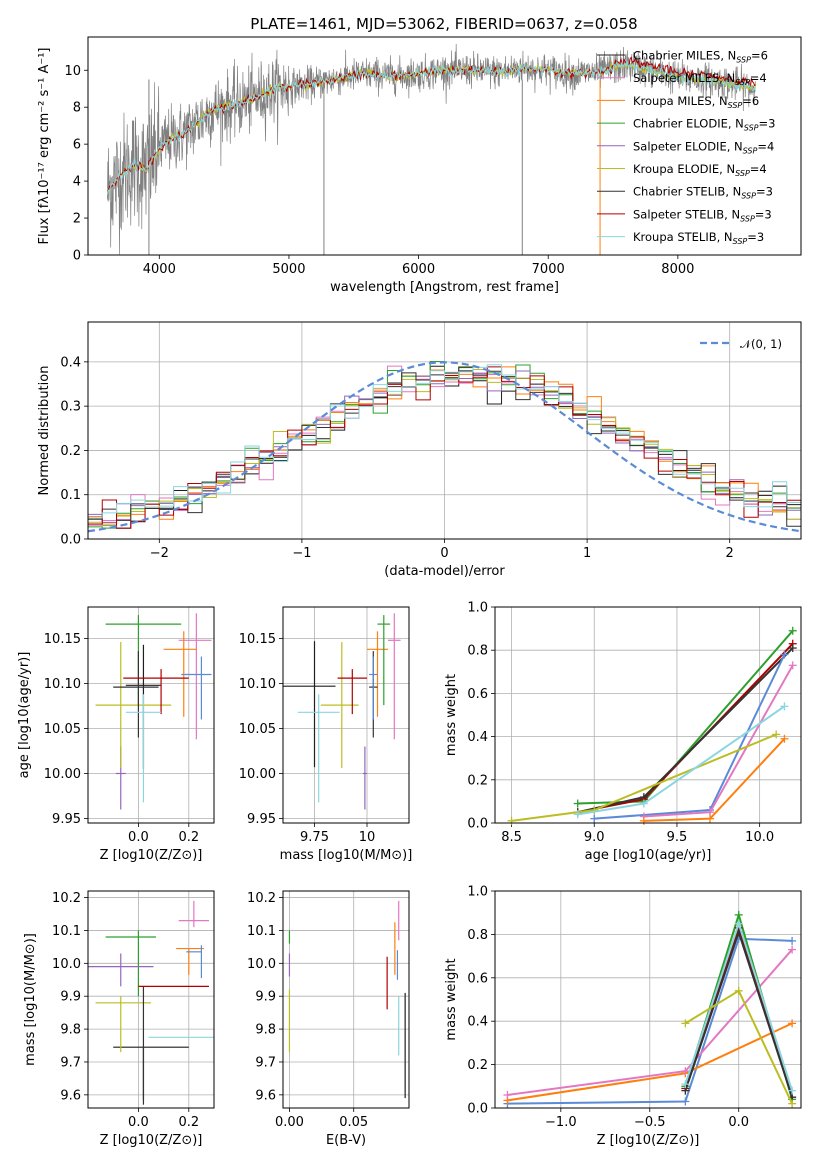 The width and height of the screenshot is (819, 1174). Describe the element at coordinates (761, 344) in the screenshot. I see `legend-entry: 𝒩(0, 1)` at that location.